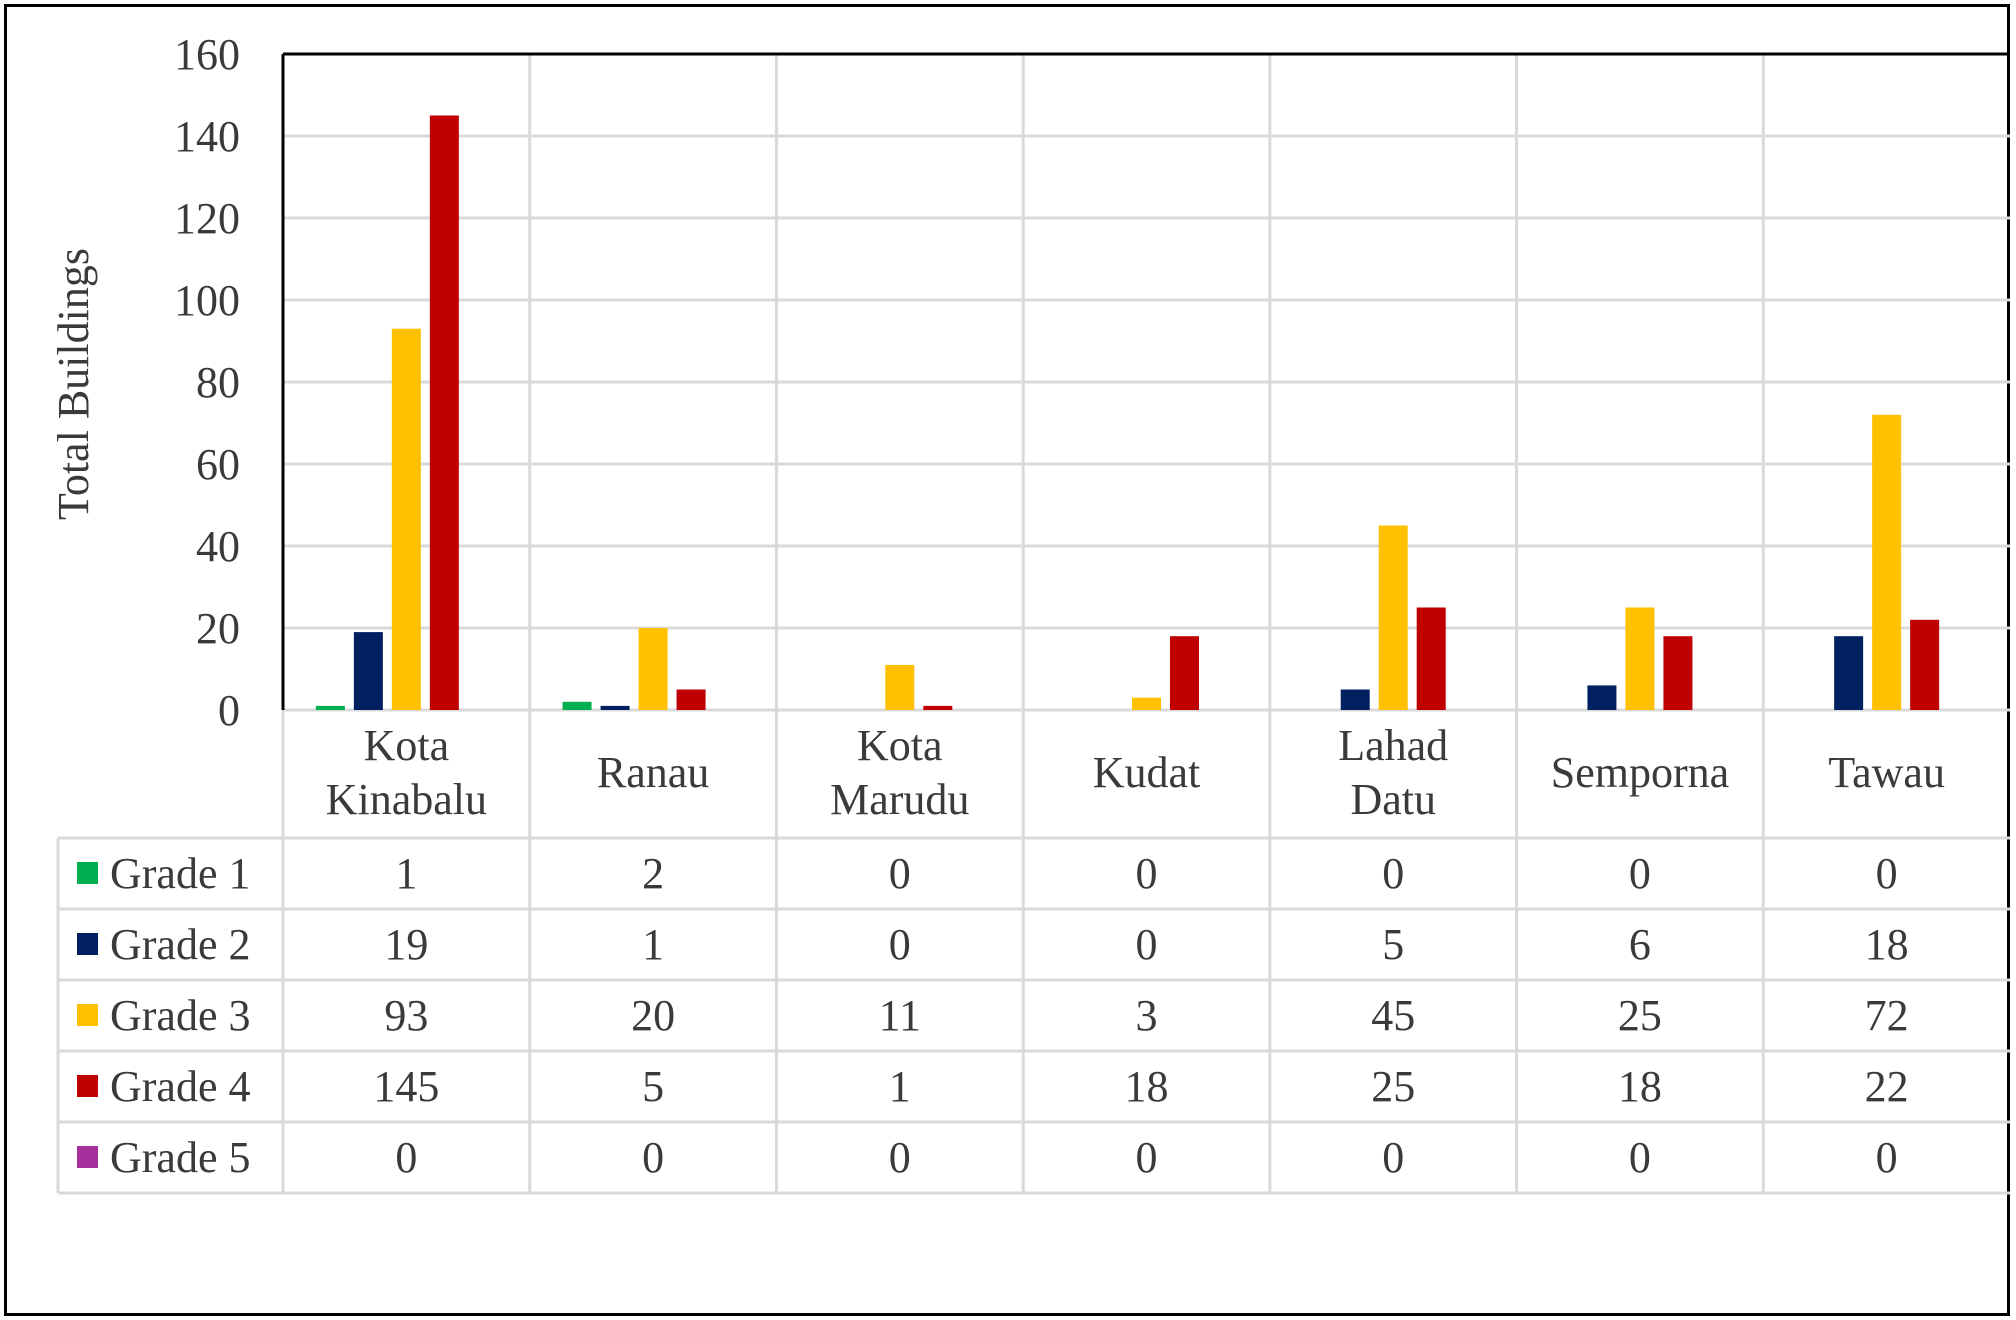 Image resolution: width=2016 pixels, height=1320 pixels. I want to click on y-tick-label: 40, so click(218, 546).